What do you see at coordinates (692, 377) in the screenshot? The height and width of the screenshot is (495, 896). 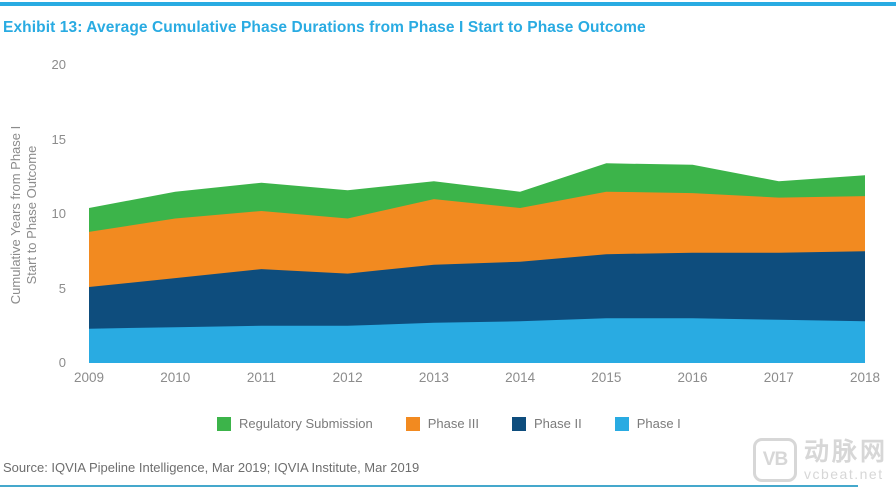 I see `x-tick-label: 2016` at bounding box center [692, 377].